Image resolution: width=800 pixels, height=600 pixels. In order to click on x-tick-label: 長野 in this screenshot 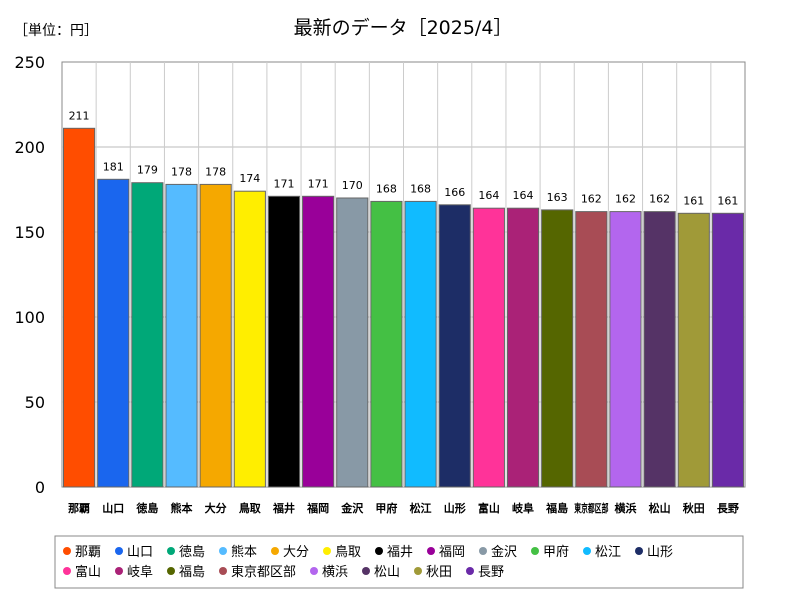, I will do `click(728, 508)`.